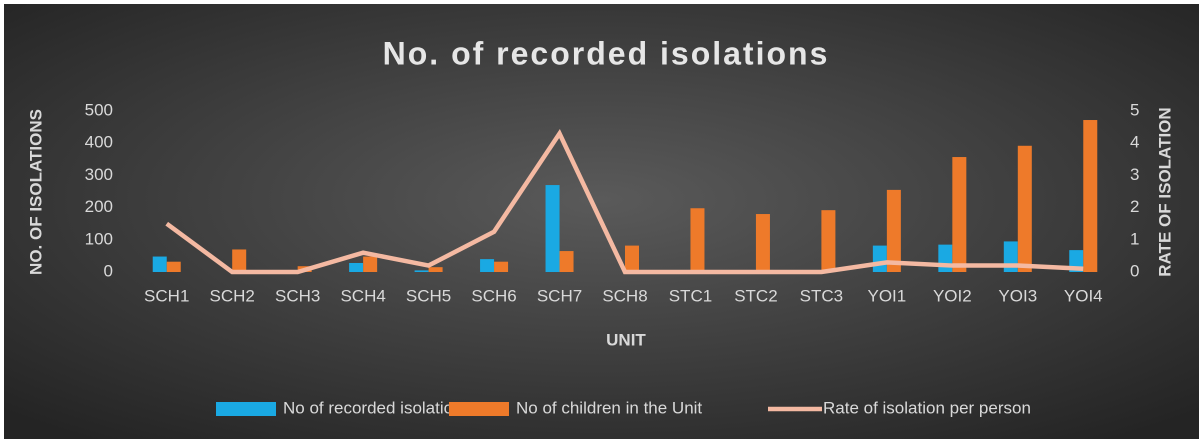 The image size is (1203, 443). What do you see at coordinates (1134, 109) in the screenshot?
I see `y2-tick-label: 5` at bounding box center [1134, 109].